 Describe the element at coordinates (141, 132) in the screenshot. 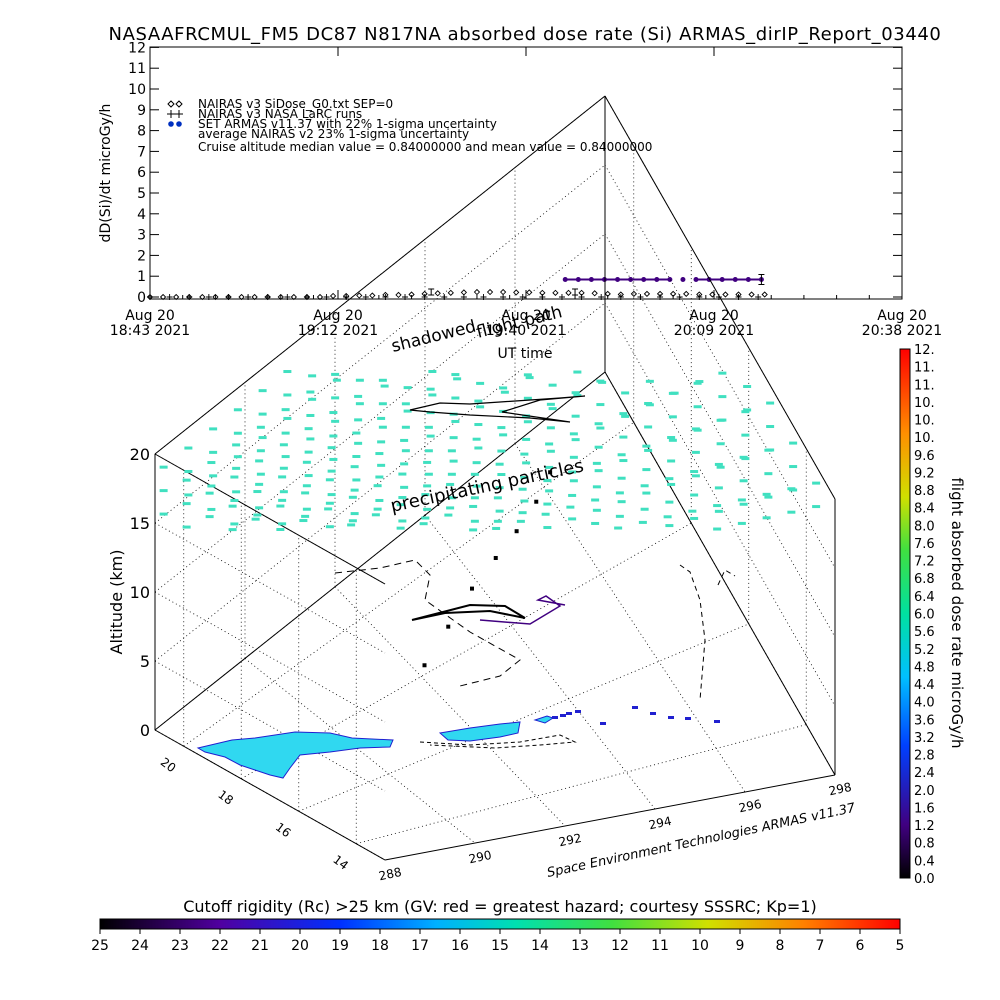

I see `top-y-tick-label: 8` at that location.